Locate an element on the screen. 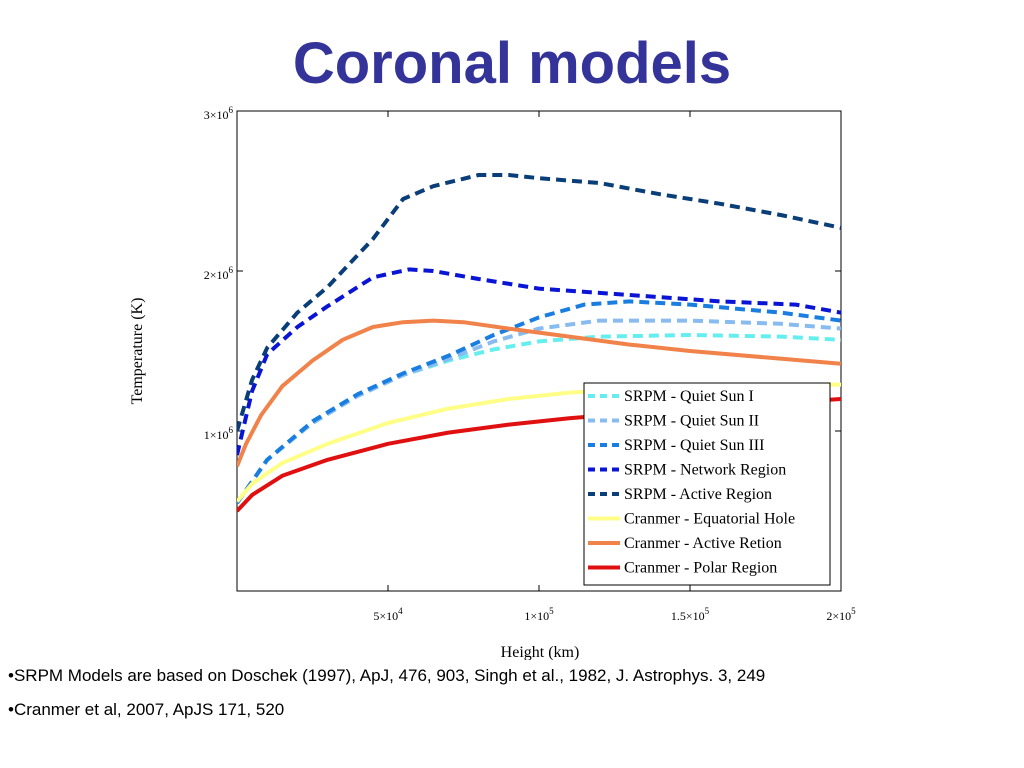  legend-label: Cranmer - Polar Region is located at coordinates (700, 568).